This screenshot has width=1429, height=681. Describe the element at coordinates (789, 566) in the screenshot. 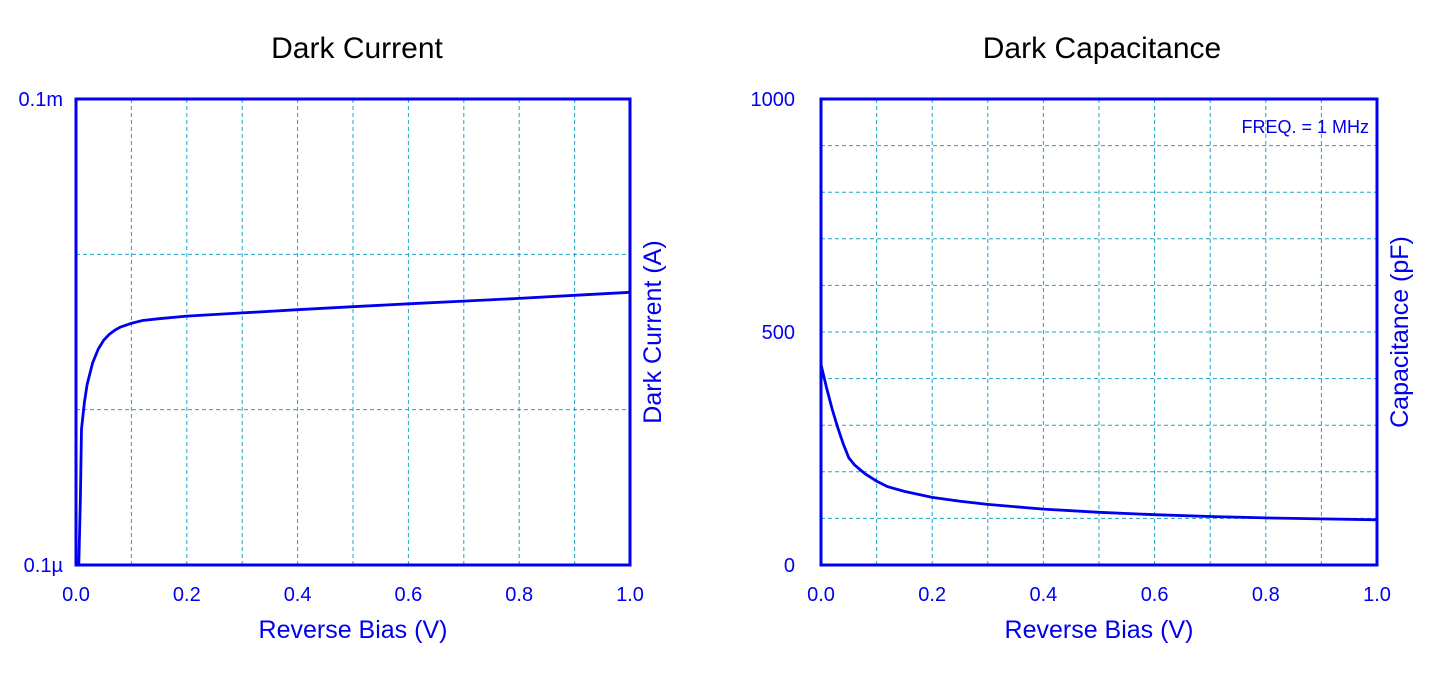

I see `y-tick-label: 0` at that location.